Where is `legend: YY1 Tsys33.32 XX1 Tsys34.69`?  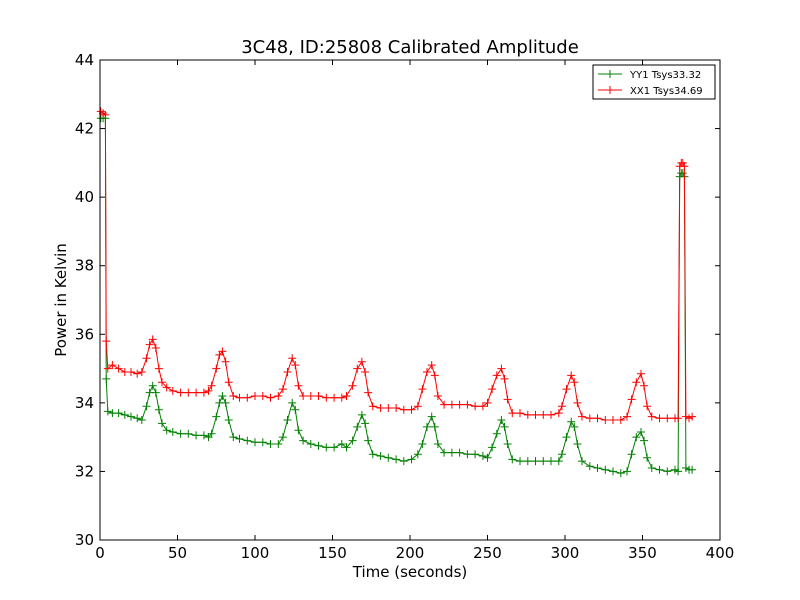
legend: YY1 Tsys33.32 XX1 Tsys34.69 is located at coordinates (654, 82).